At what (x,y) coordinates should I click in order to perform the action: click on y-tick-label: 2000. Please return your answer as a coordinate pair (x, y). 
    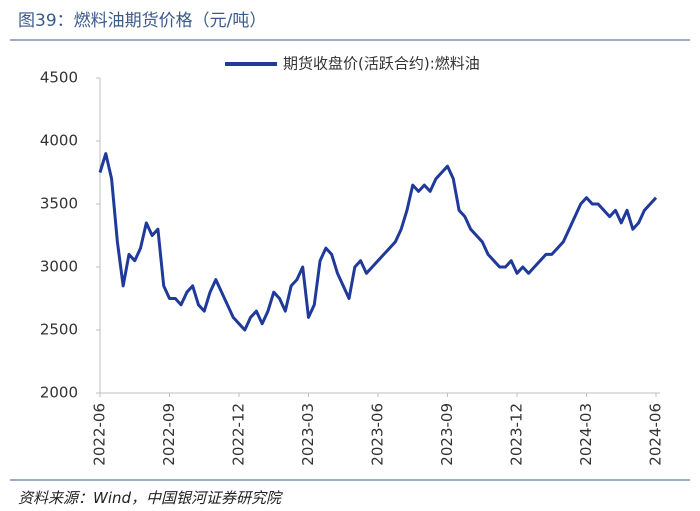
    Looking at the image, I should click on (59, 393).